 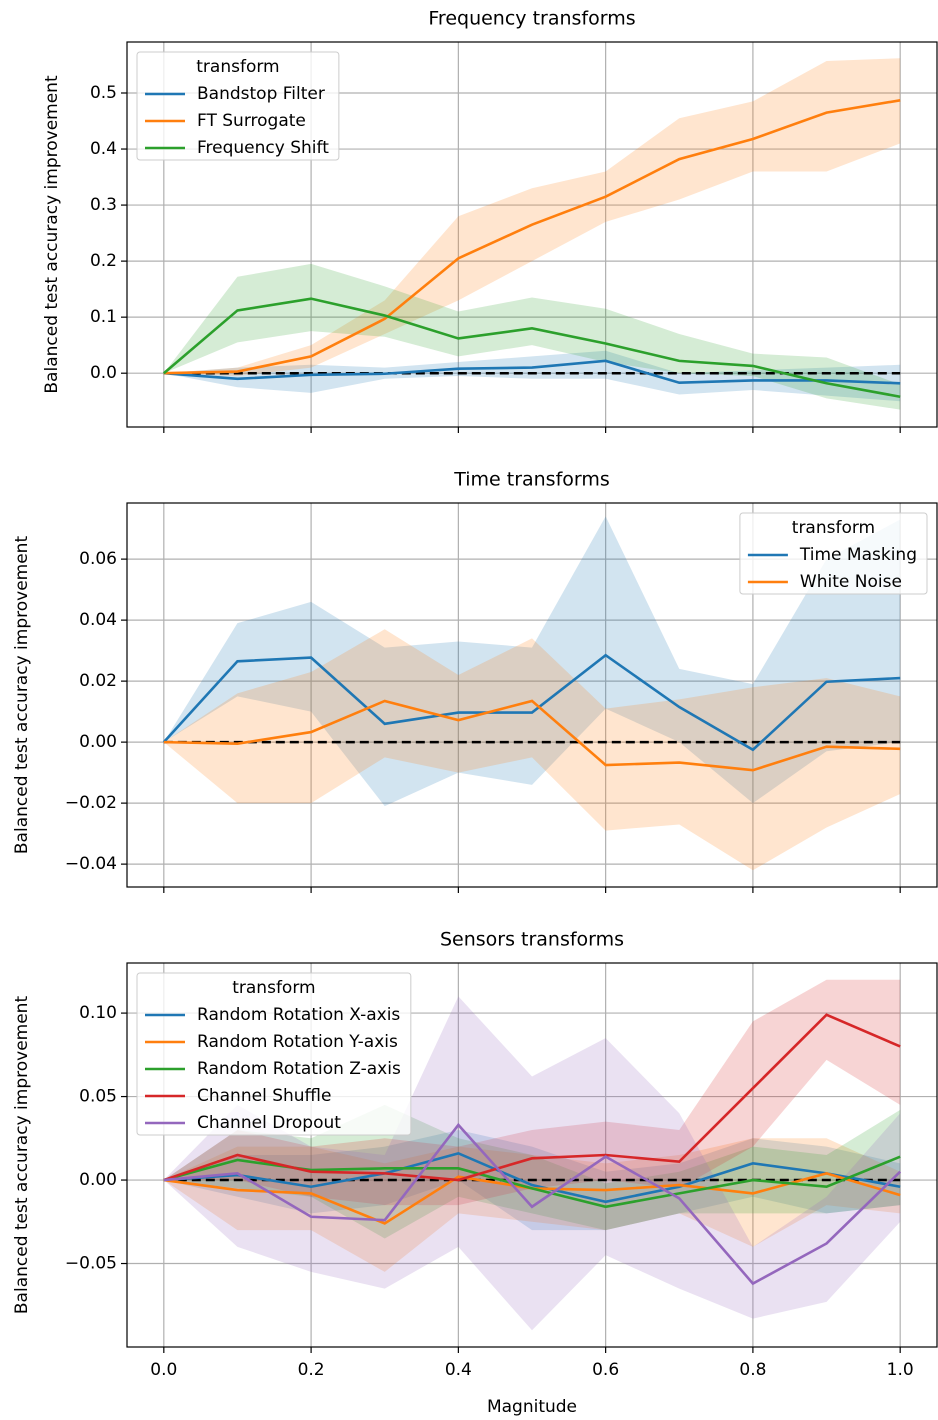 What do you see at coordinates (264, 1096) in the screenshot?
I see `legend-label: Channel Shuffle` at bounding box center [264, 1096].